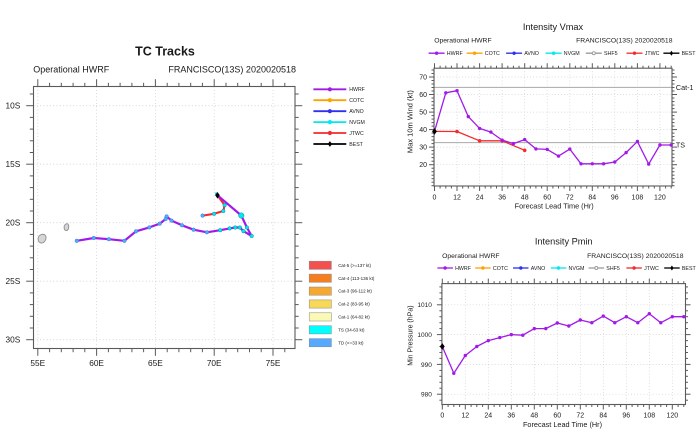 This screenshot has height=437, width=699. Describe the element at coordinates (424, 335) in the screenshot. I see `svg-text: 1000` at that location.